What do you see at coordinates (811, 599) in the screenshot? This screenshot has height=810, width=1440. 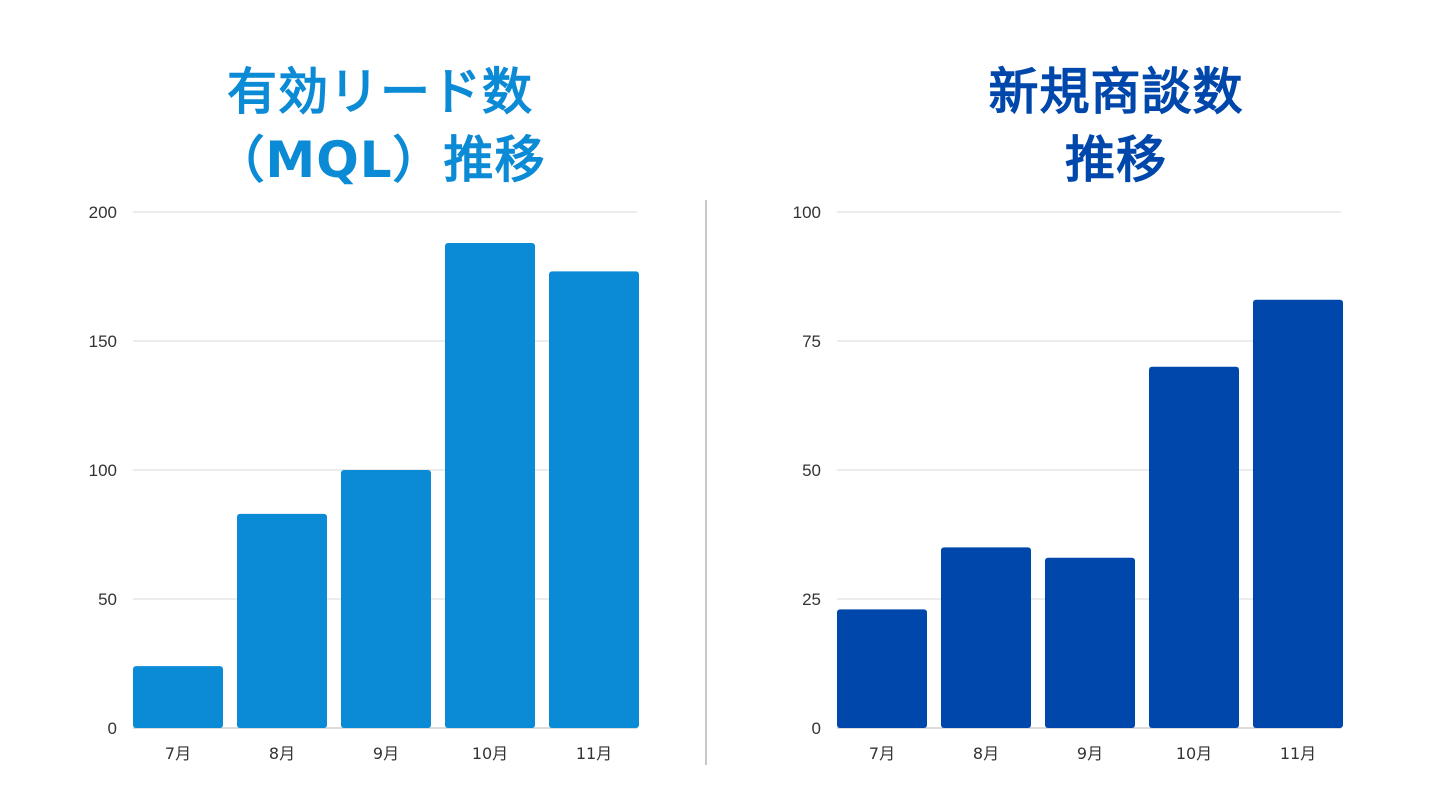 I see `y-tick-label: 25` at bounding box center [811, 599].